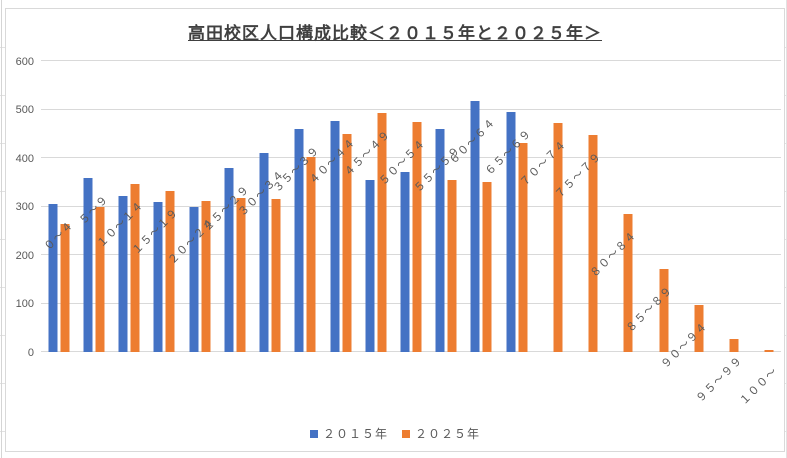 The width and height of the screenshot is (787, 458). What do you see at coordinates (30, 352) in the screenshot?
I see `y-axis-tick-label: 0` at bounding box center [30, 352].